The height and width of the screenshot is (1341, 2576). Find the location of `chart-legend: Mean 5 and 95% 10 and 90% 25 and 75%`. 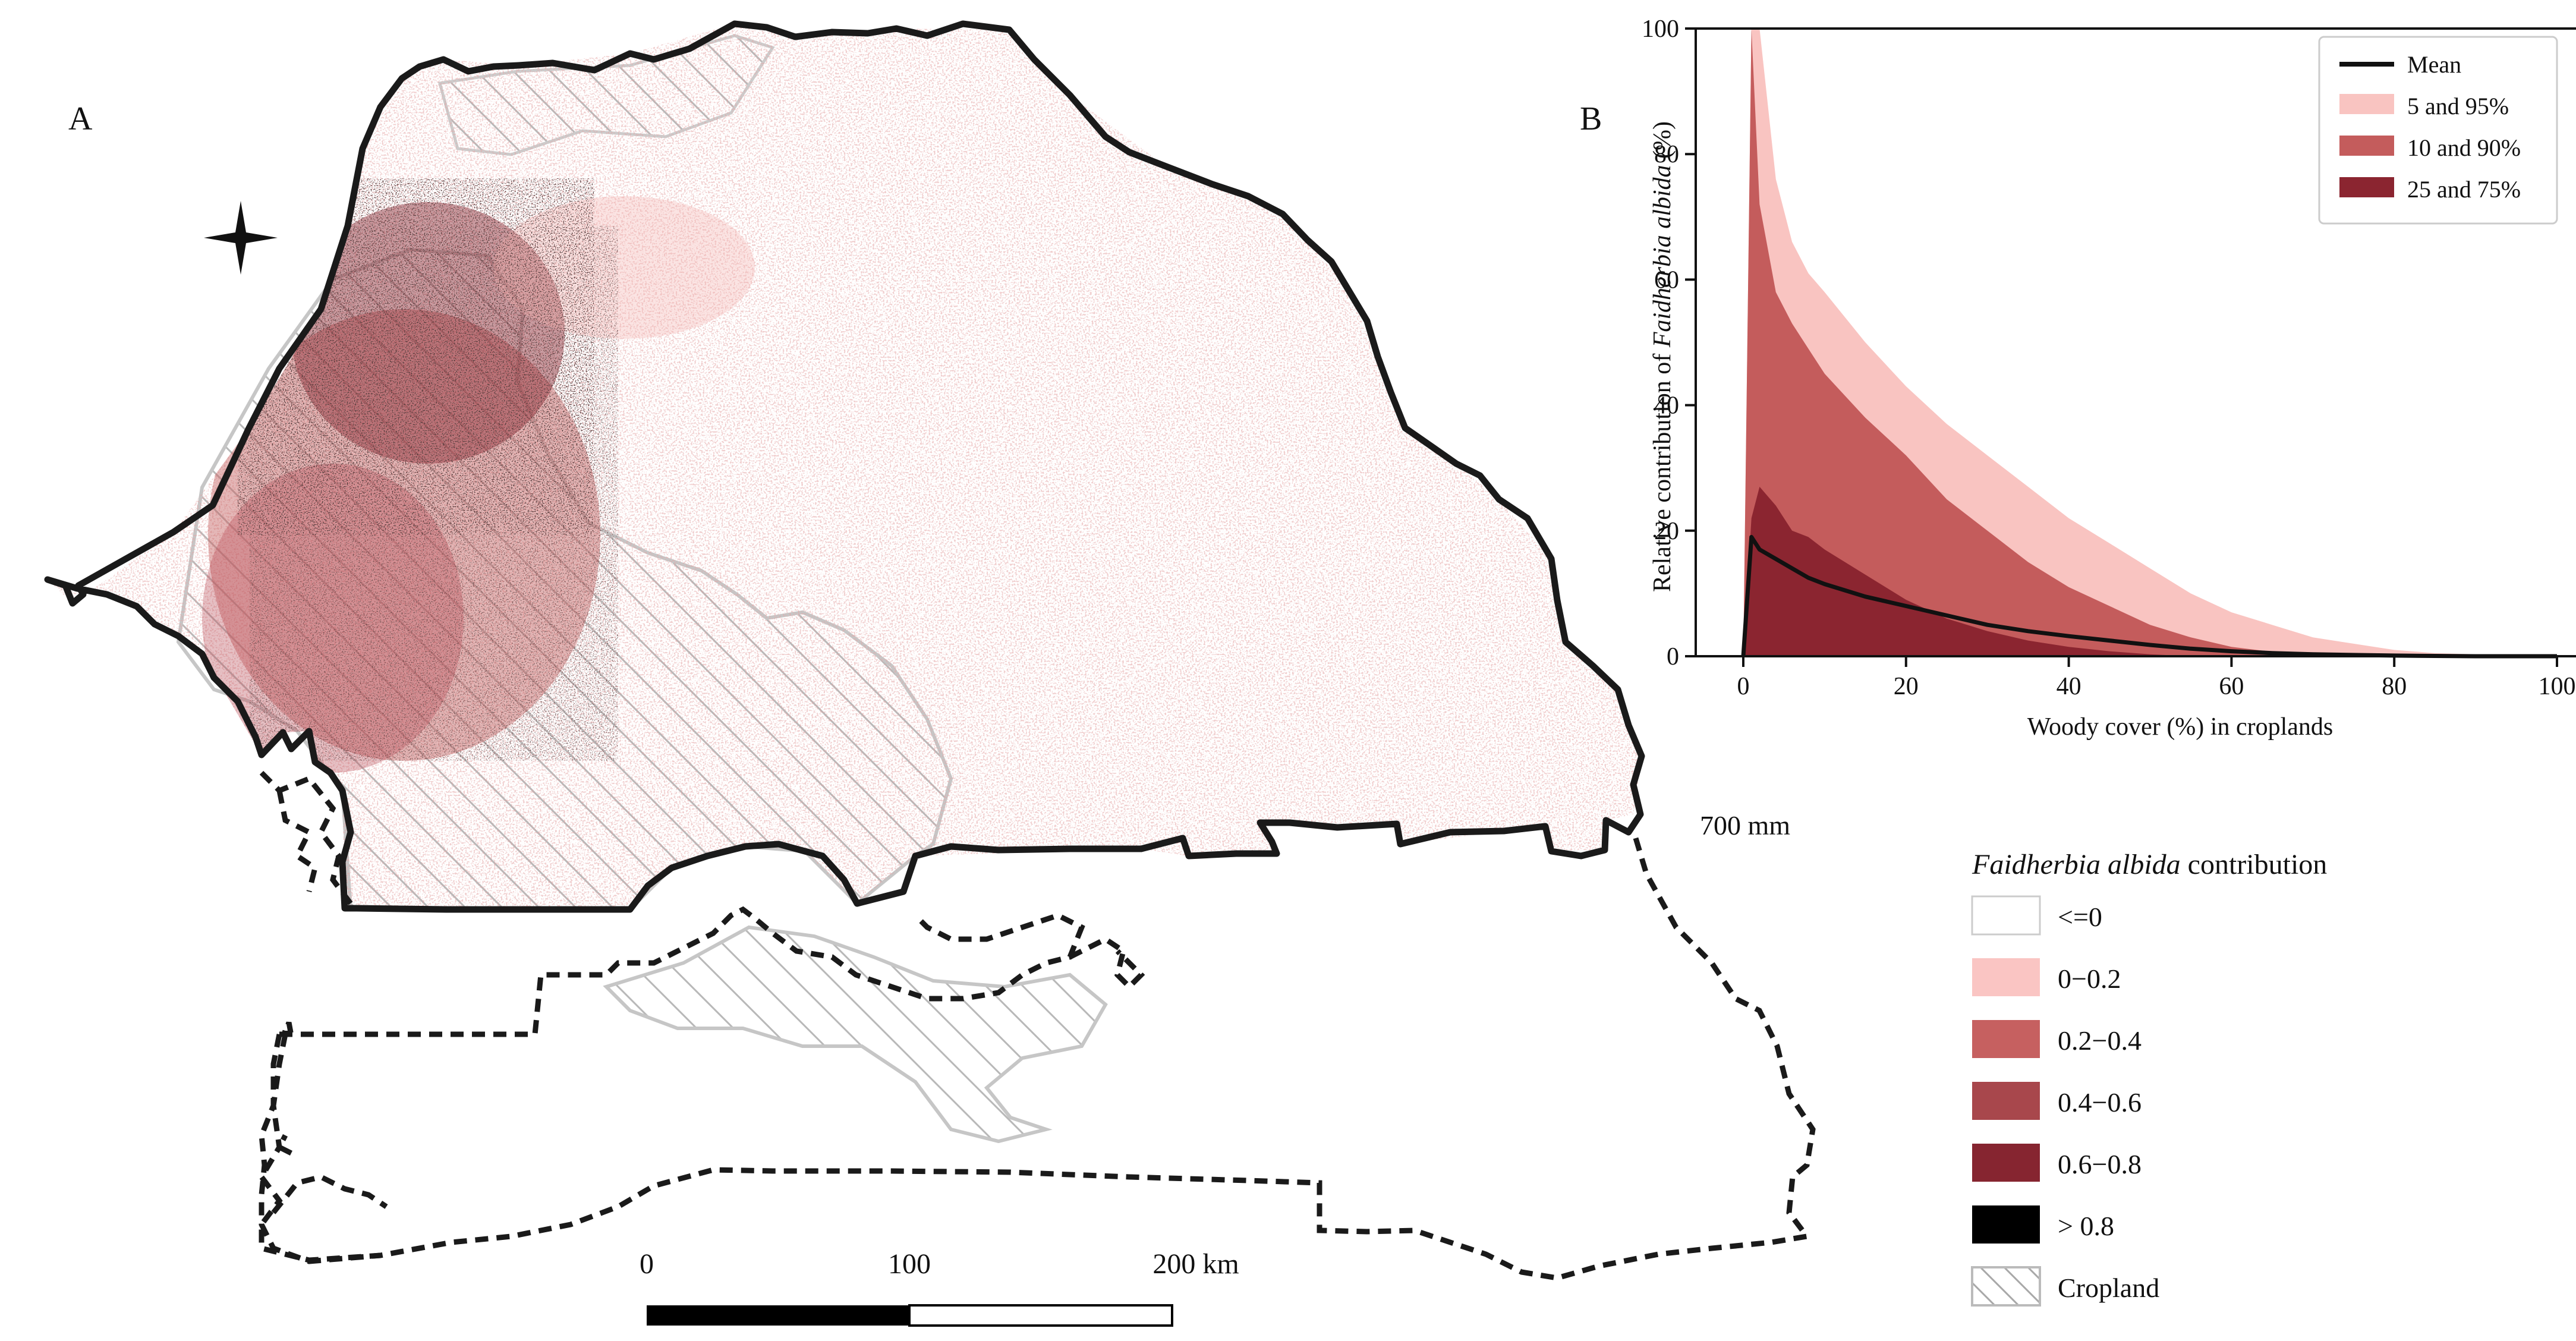

chart-legend: Mean 5 and 95% 10 and 90% 25 and 75% is located at coordinates (2438, 130).